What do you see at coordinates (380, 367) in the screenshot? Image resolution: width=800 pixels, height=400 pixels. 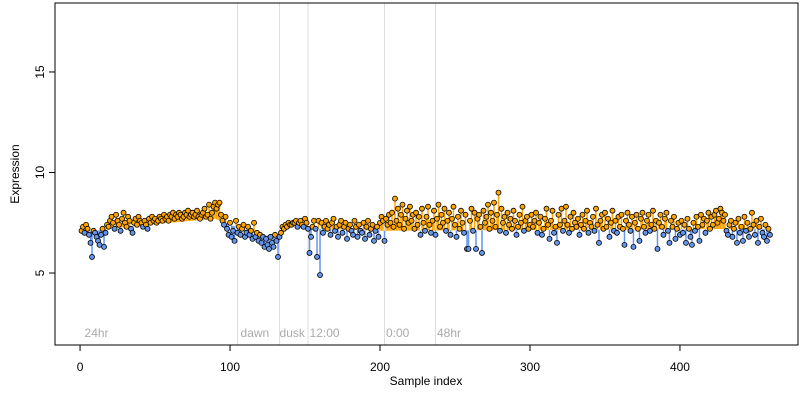 I see `x-tick-label: 200` at bounding box center [380, 367].